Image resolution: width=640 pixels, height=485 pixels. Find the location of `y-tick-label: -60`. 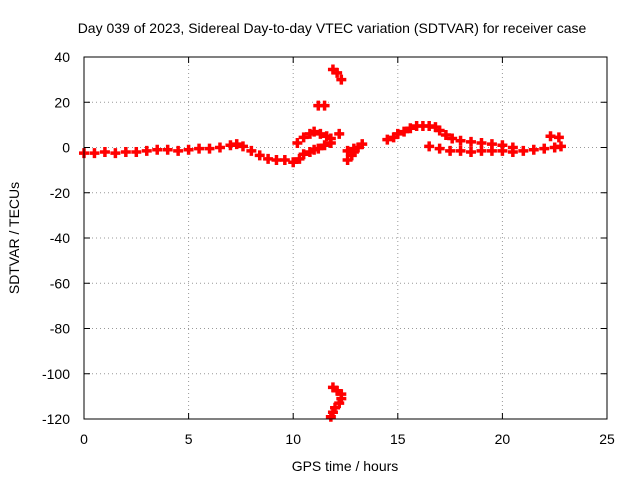

y-tick-label: -60 is located at coordinates (60, 283).